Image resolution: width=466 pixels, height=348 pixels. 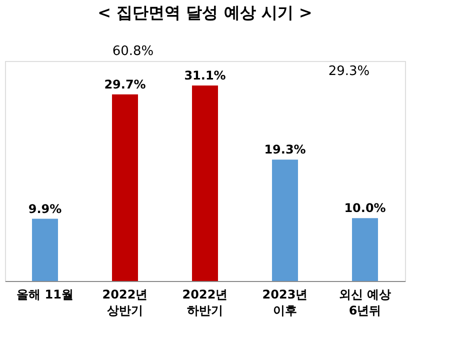 What do you see at coordinates (125, 303) in the screenshot?
I see `x-tick-label: 2022년 상반기` at bounding box center [125, 303].